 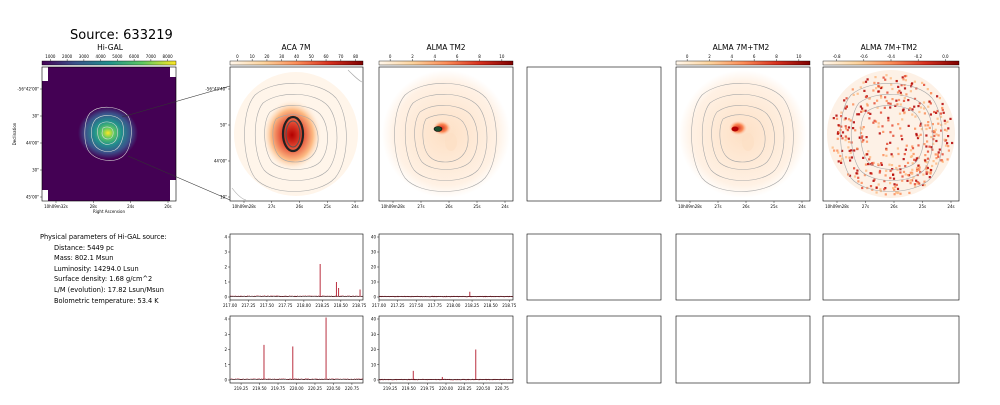 What do you see at coordinates (359, 305) in the screenshot?
I see `spectrum-xtick-label: 218.75` at bounding box center [359, 305].